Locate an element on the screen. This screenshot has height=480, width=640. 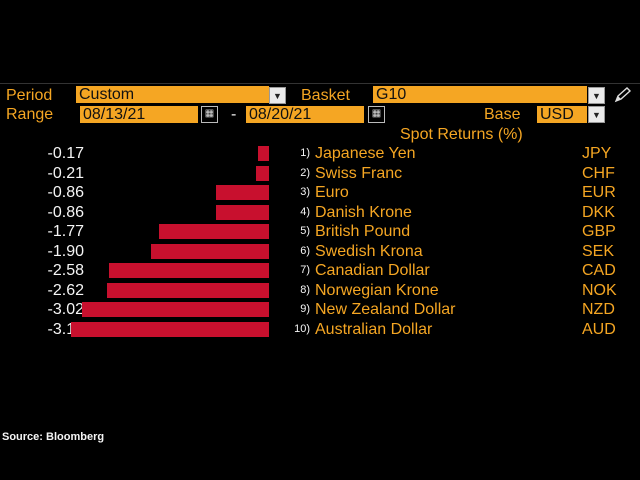
currency-name: New Zealand Dollar is located at coordinates (385, 309).